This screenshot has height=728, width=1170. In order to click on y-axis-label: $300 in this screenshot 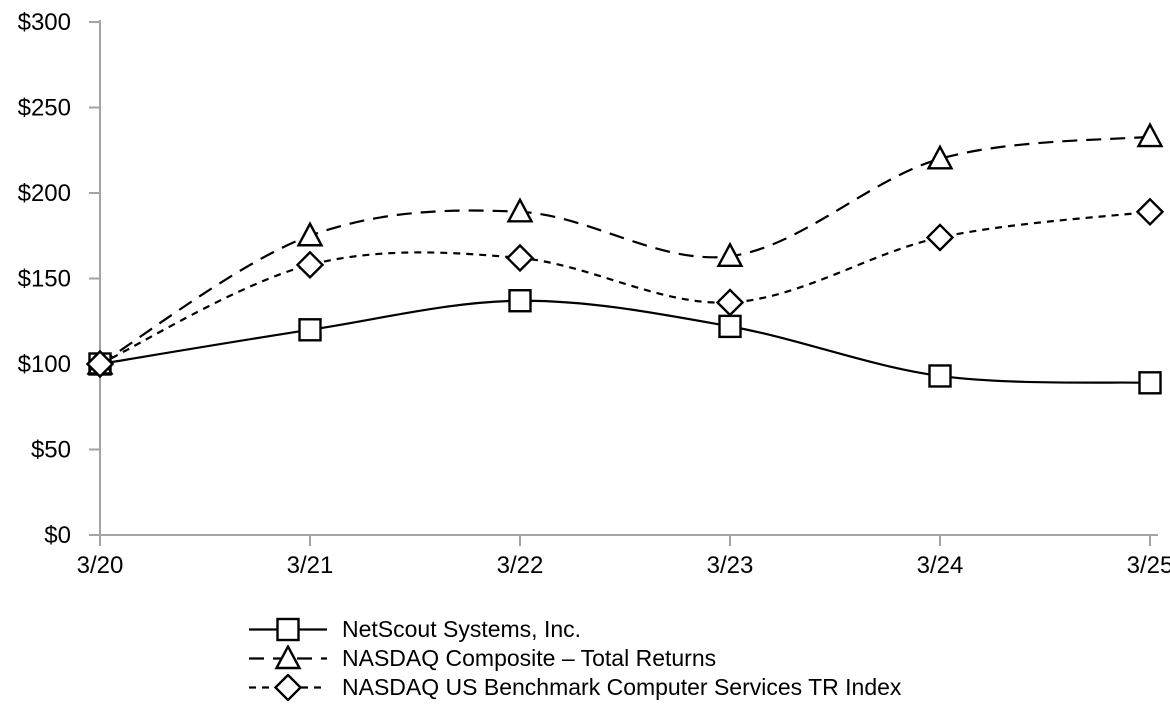, I will do `click(44, 22)`.